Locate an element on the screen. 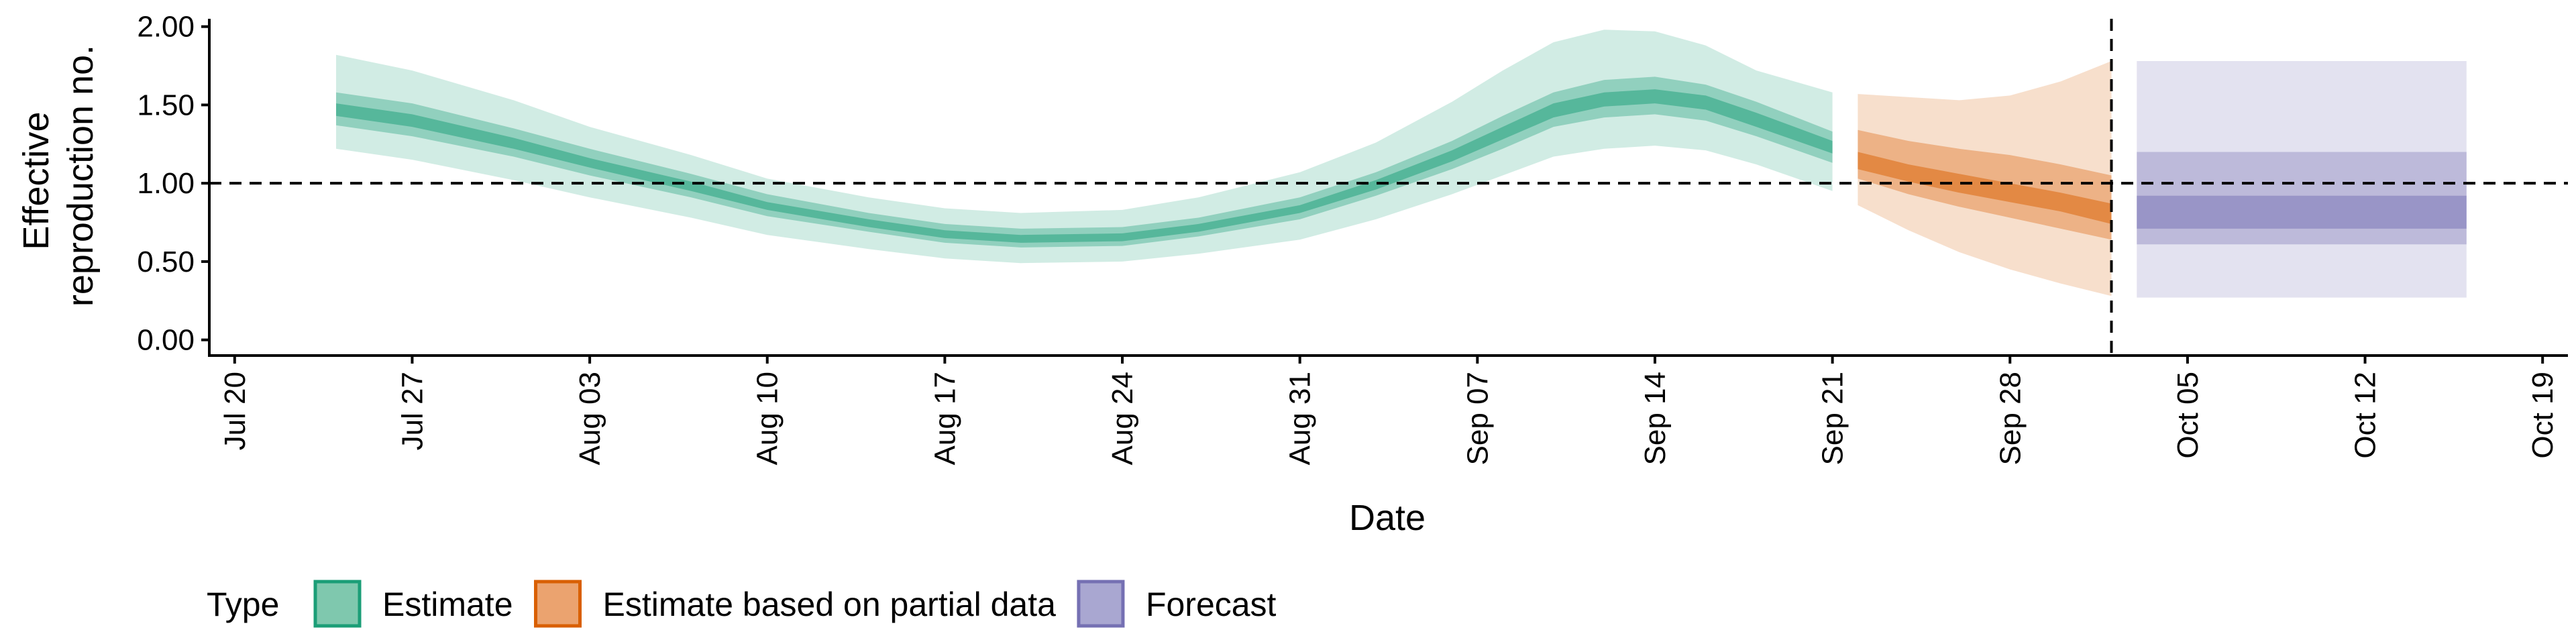 The width and height of the screenshot is (2576, 644). y-tick-label: 1.50 is located at coordinates (166, 105).